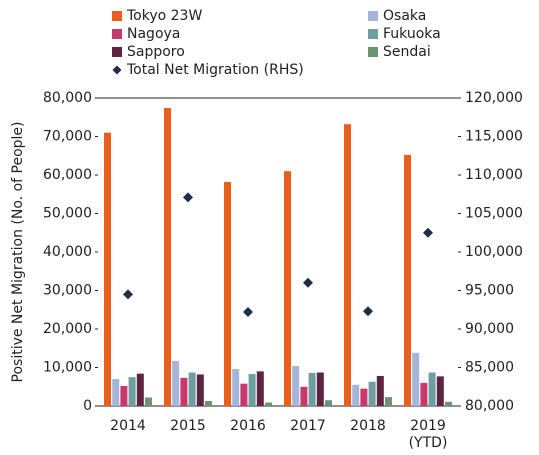 The image size is (539, 455). Describe the element at coordinates (368, 426) in the screenshot. I see `x-tick-label: 2018` at that location.